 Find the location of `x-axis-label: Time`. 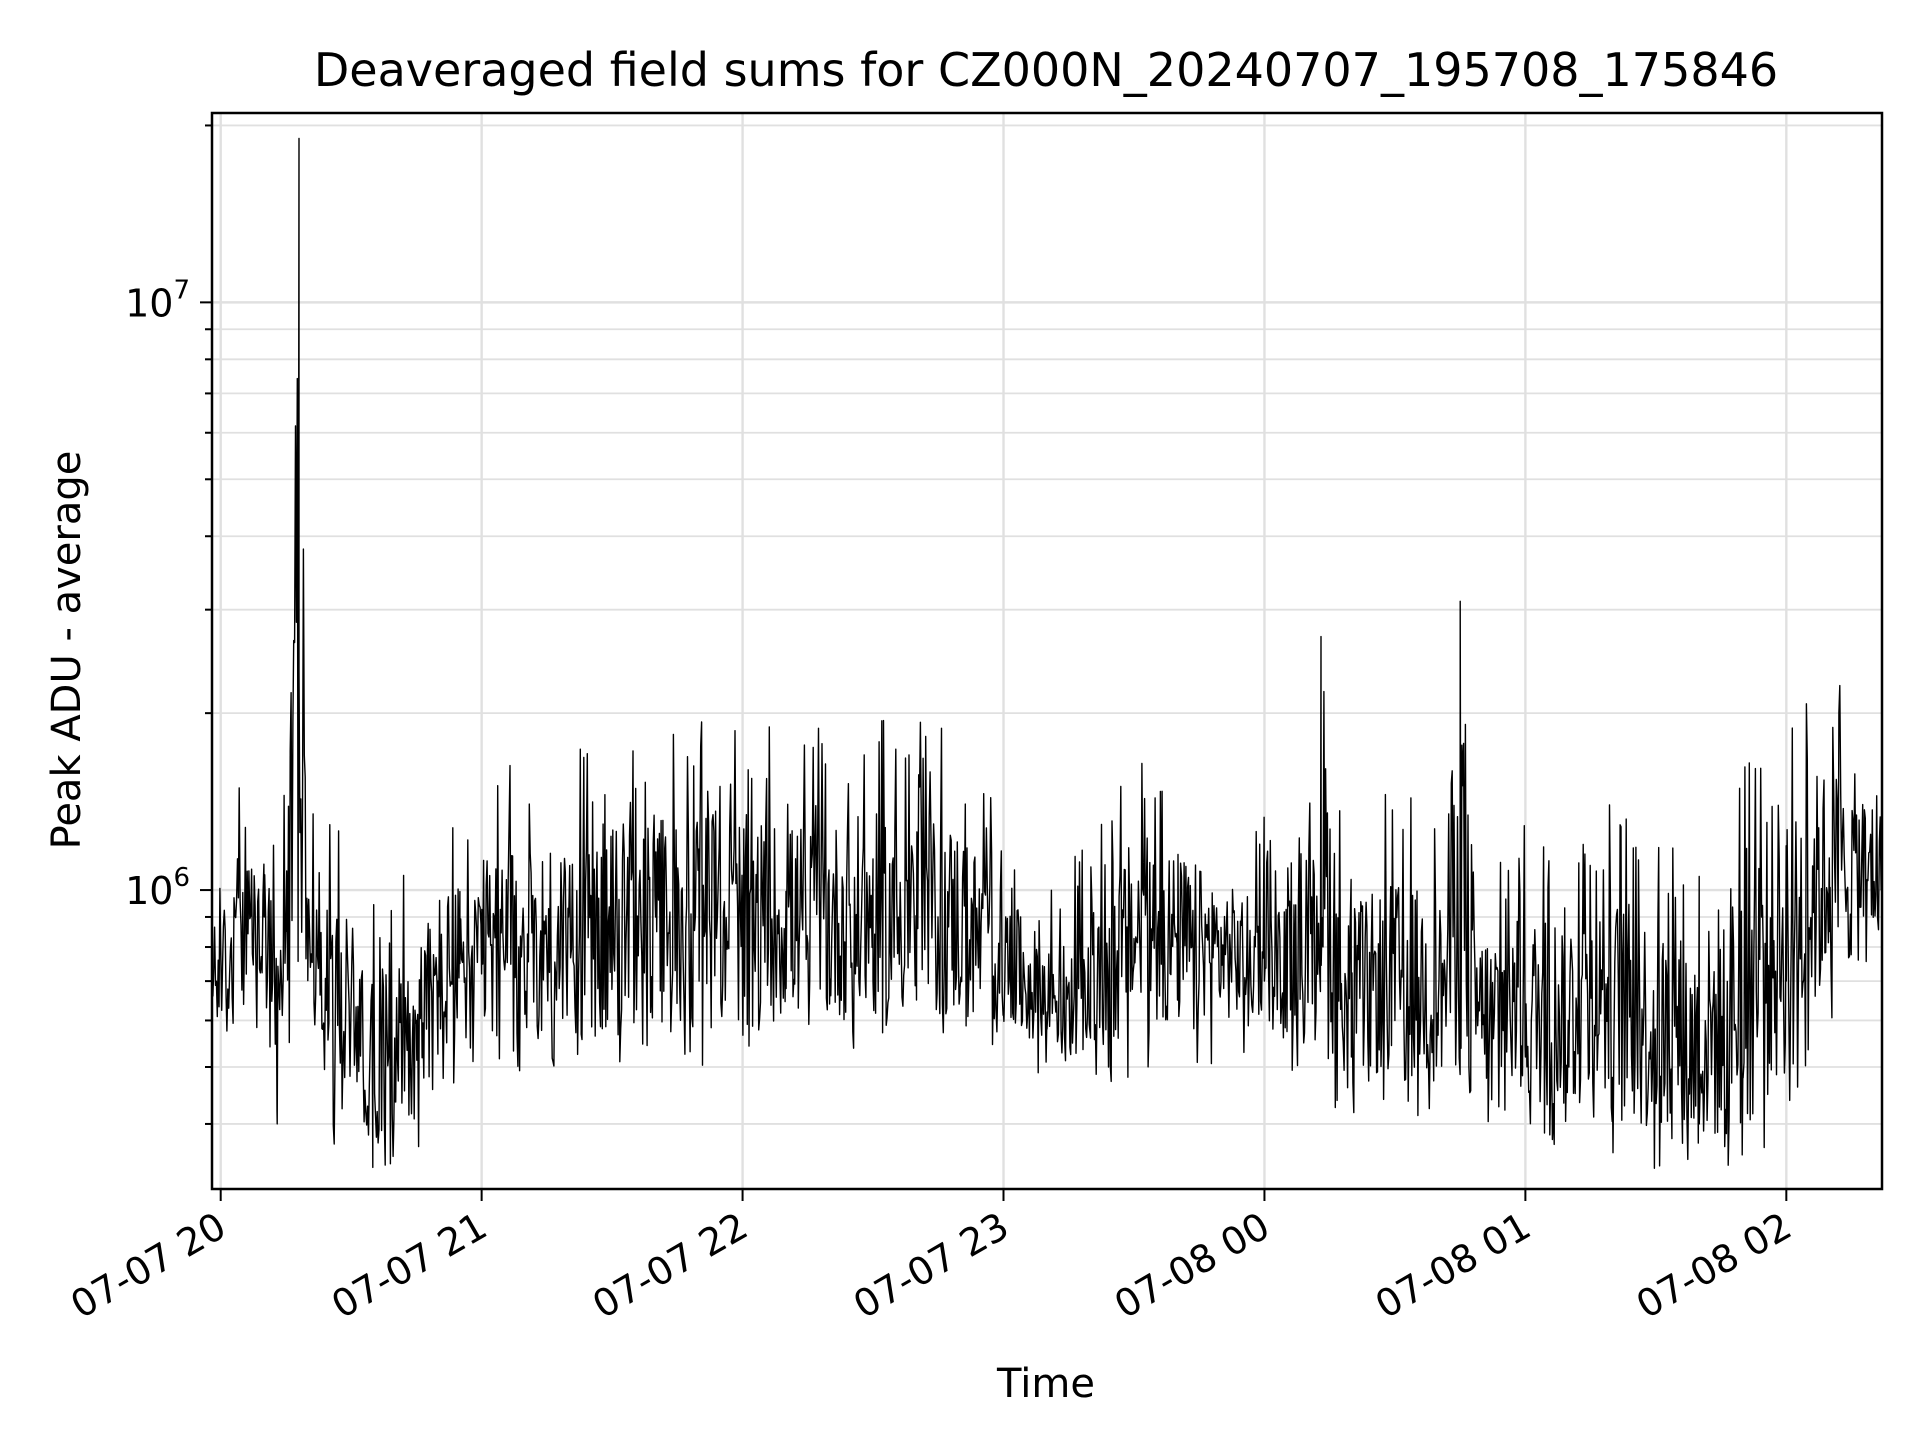

x-axis-label: Time is located at coordinates (1045, 1384).